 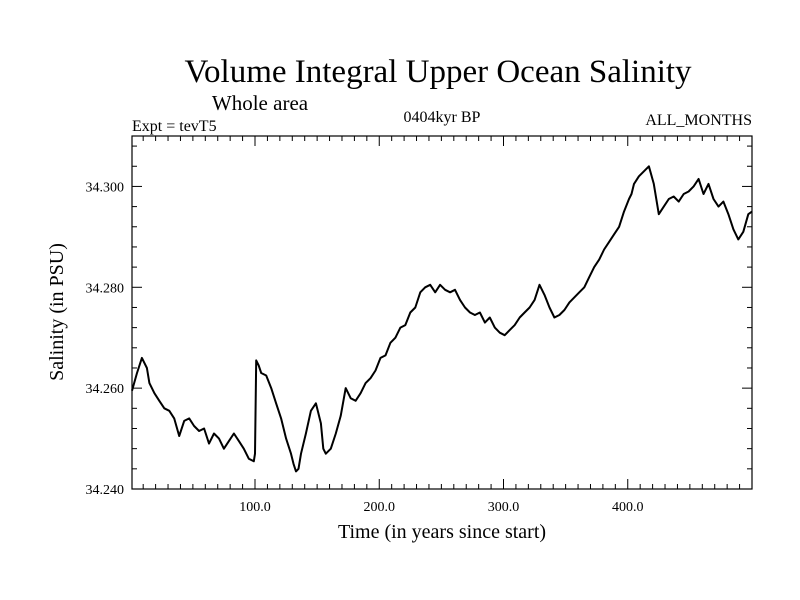 I want to click on x-axis-title: Time (in years since start), so click(x=442, y=532).